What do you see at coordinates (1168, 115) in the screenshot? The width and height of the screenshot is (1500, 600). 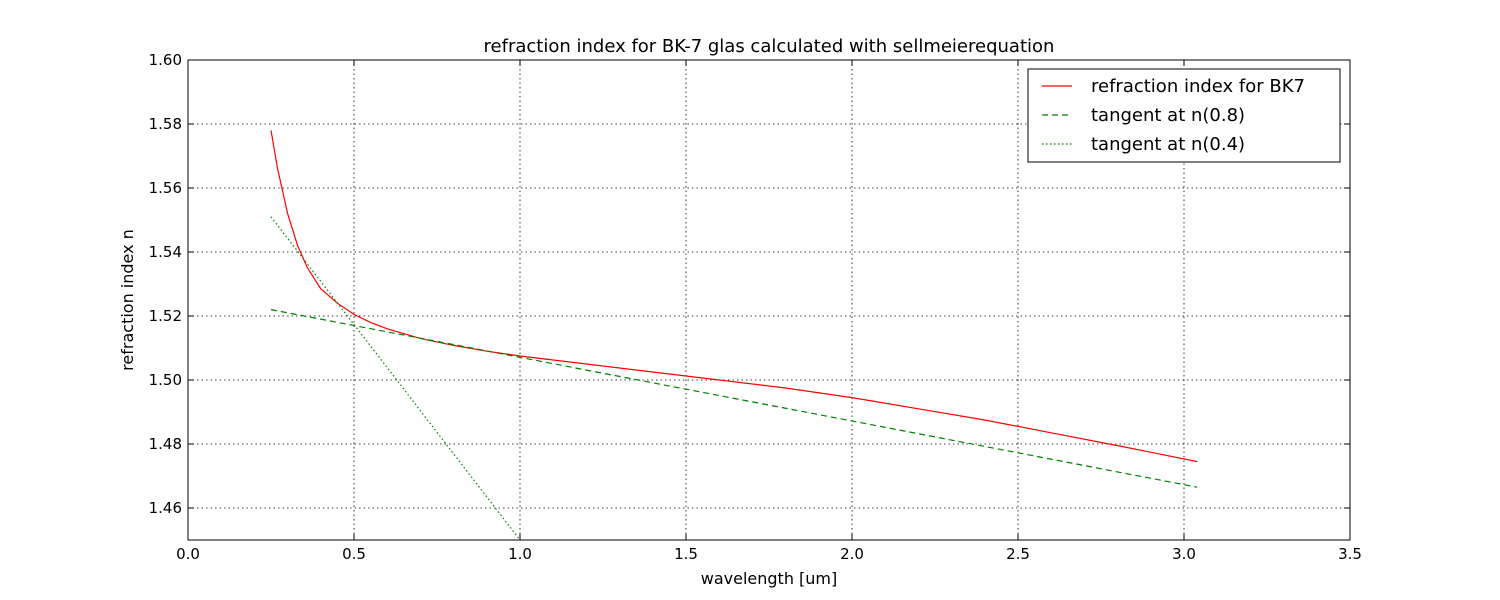 I see `legend-label-tangent-0-8: tangent at n(0.8)` at bounding box center [1168, 115].